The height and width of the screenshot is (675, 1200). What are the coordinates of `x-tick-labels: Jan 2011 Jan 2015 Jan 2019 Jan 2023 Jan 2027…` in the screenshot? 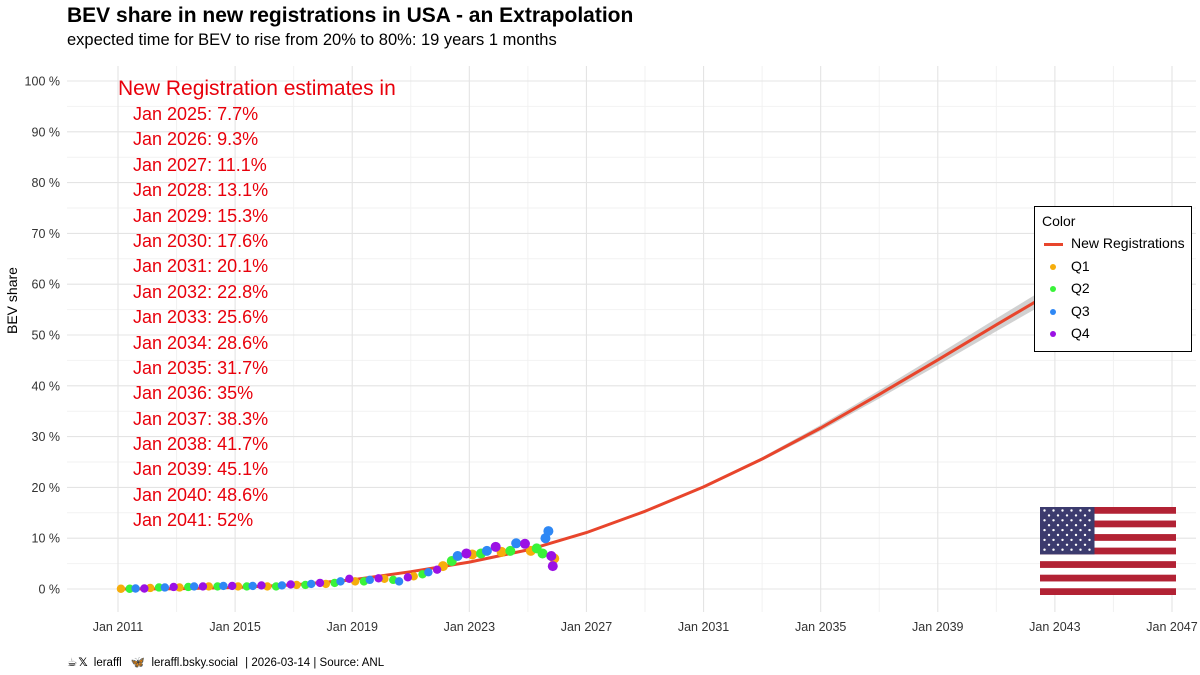 It's located at (645, 627).